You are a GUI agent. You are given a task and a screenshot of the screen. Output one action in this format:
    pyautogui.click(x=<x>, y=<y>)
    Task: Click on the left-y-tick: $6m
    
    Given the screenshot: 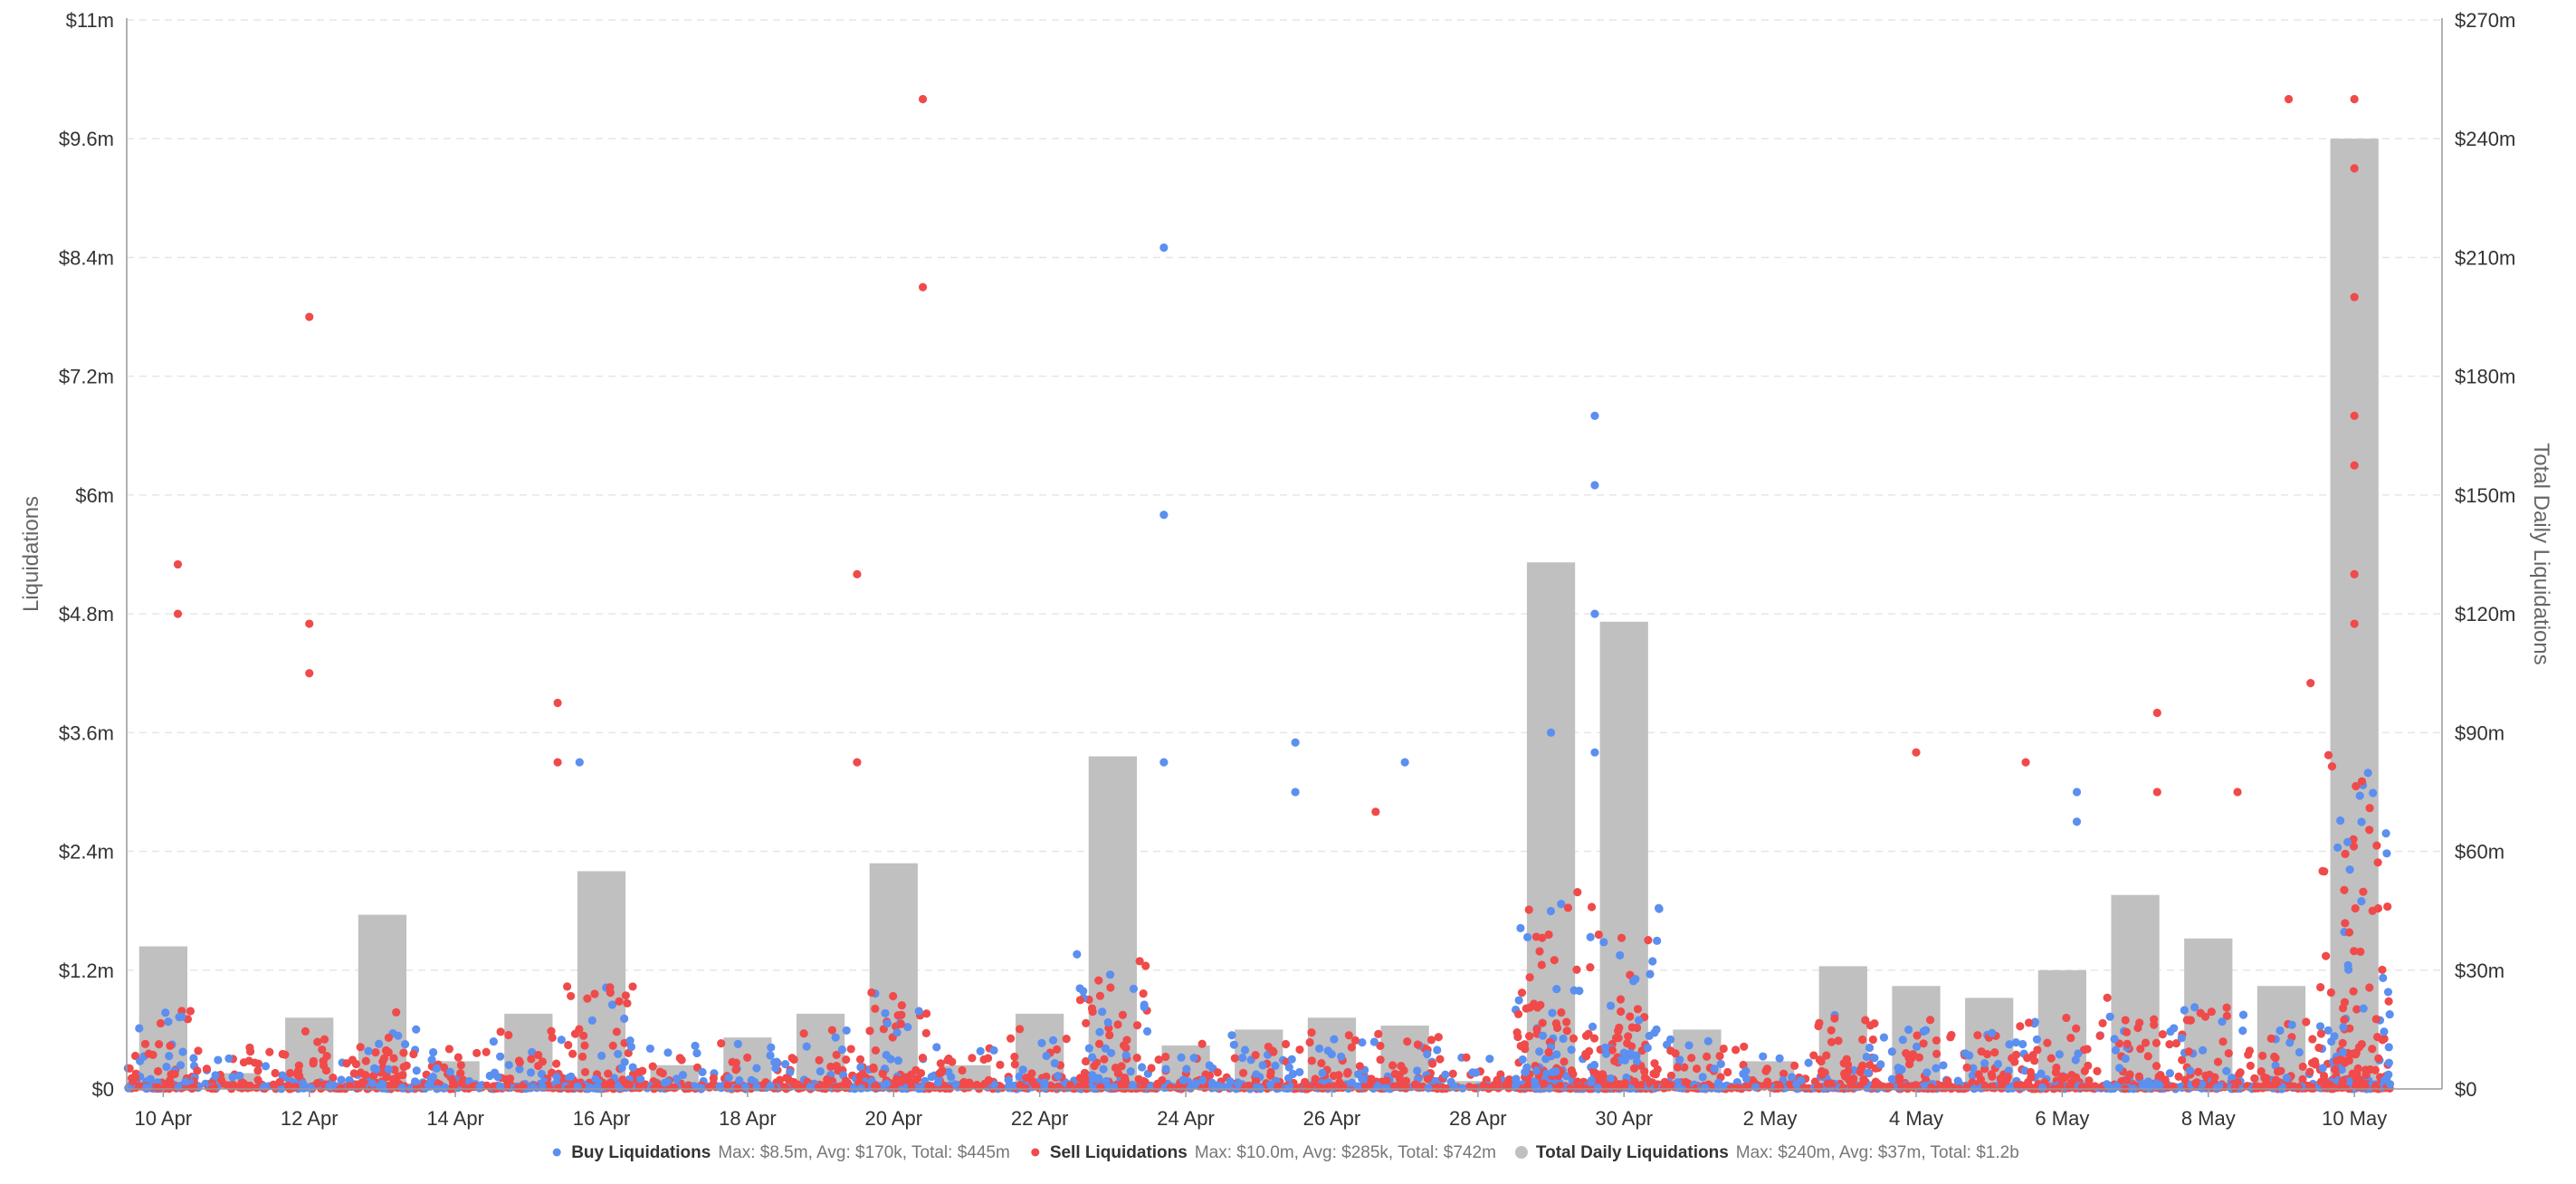 What is the action you would take?
    pyautogui.click(x=95, y=496)
    